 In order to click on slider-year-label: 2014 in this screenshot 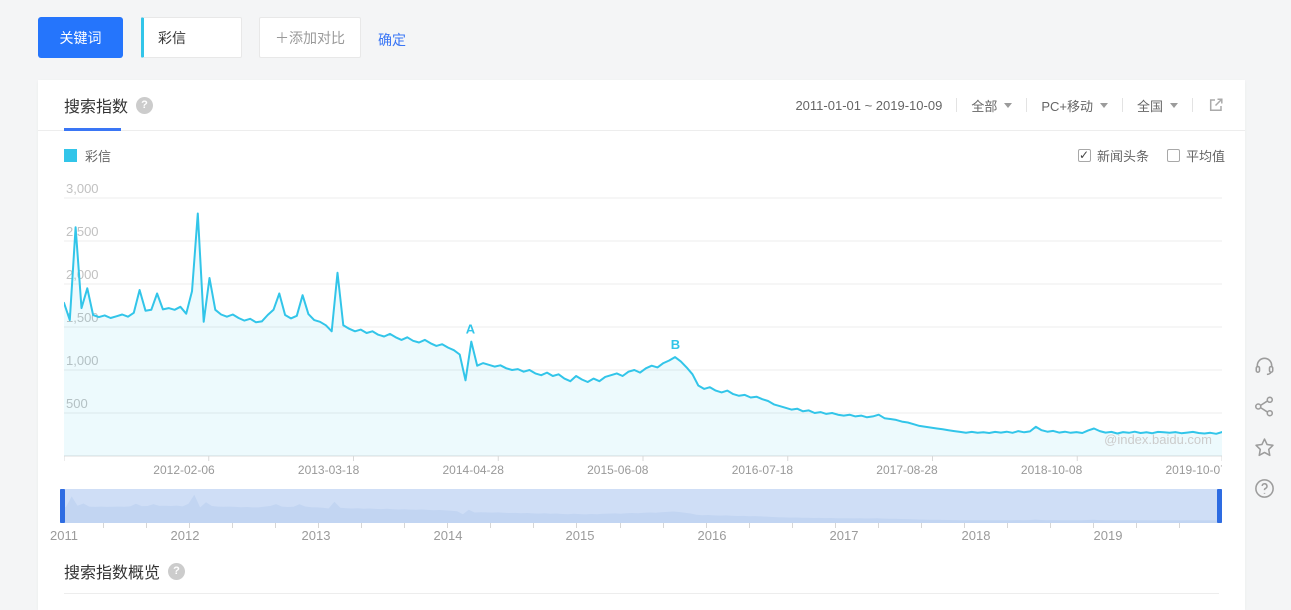, I will do `click(448, 535)`.